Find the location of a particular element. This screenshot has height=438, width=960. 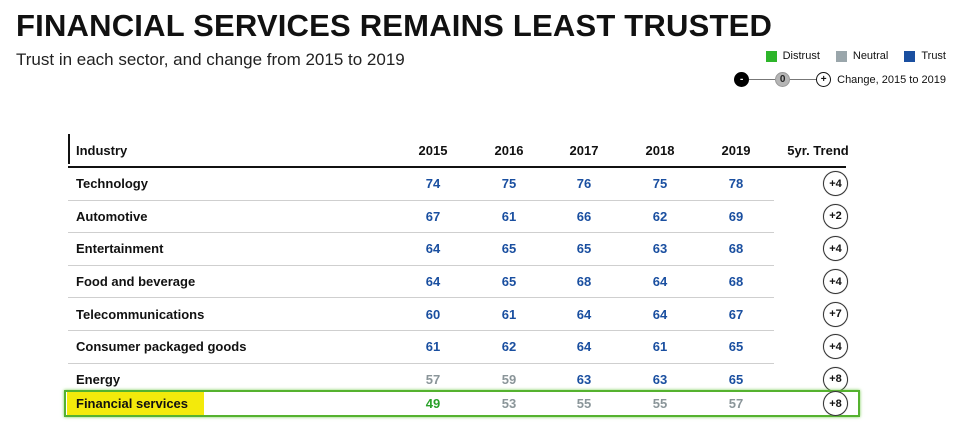

value-2018: 62 is located at coordinates (660, 216).